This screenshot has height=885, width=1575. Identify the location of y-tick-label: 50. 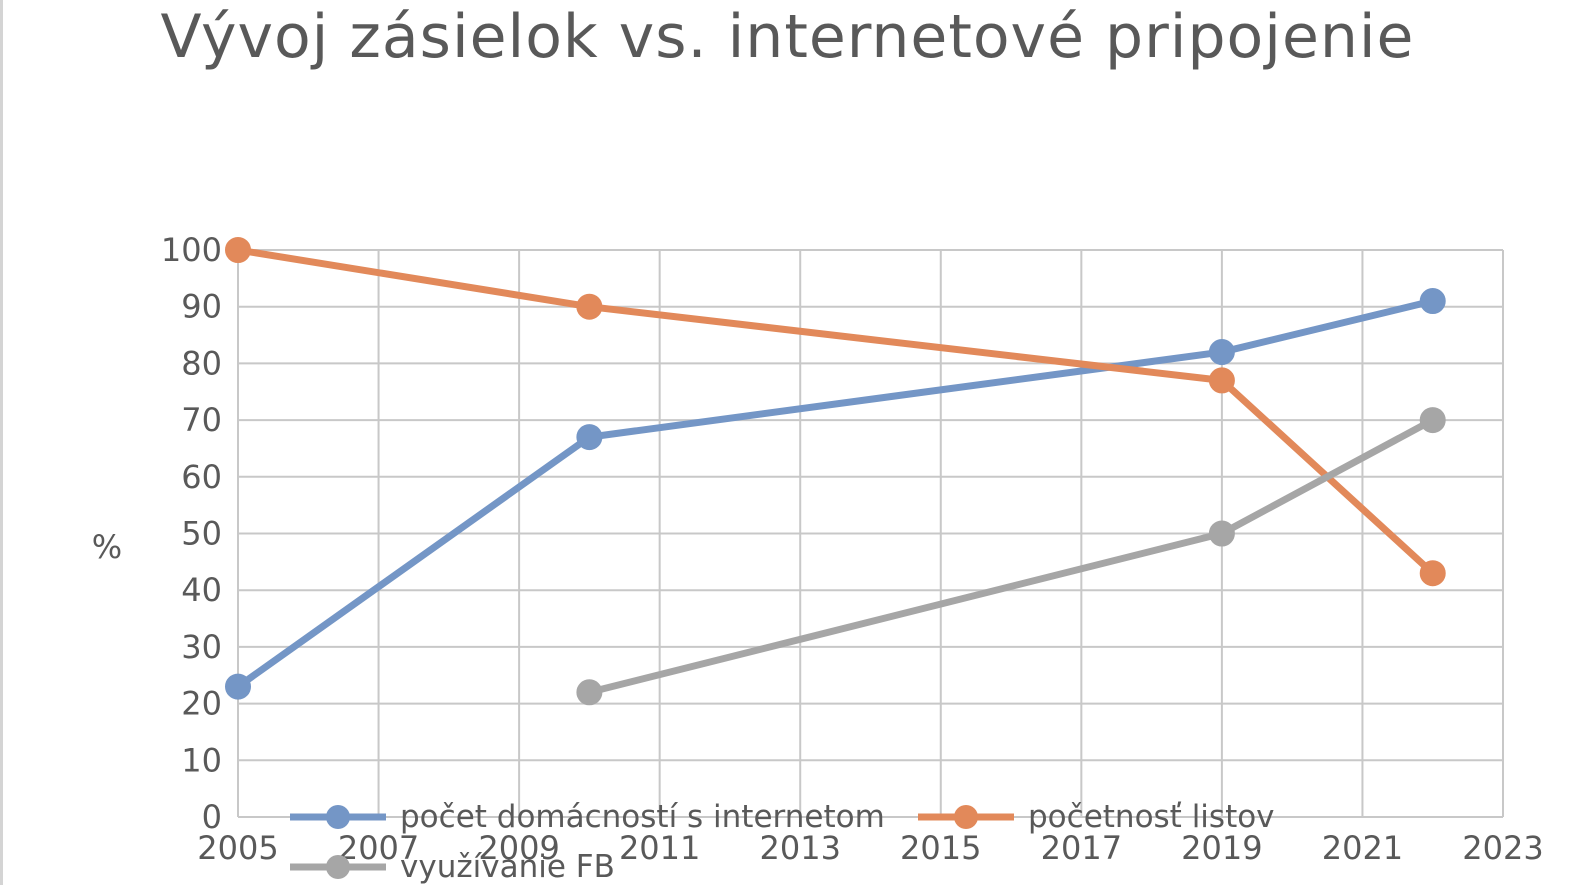
(201, 534).